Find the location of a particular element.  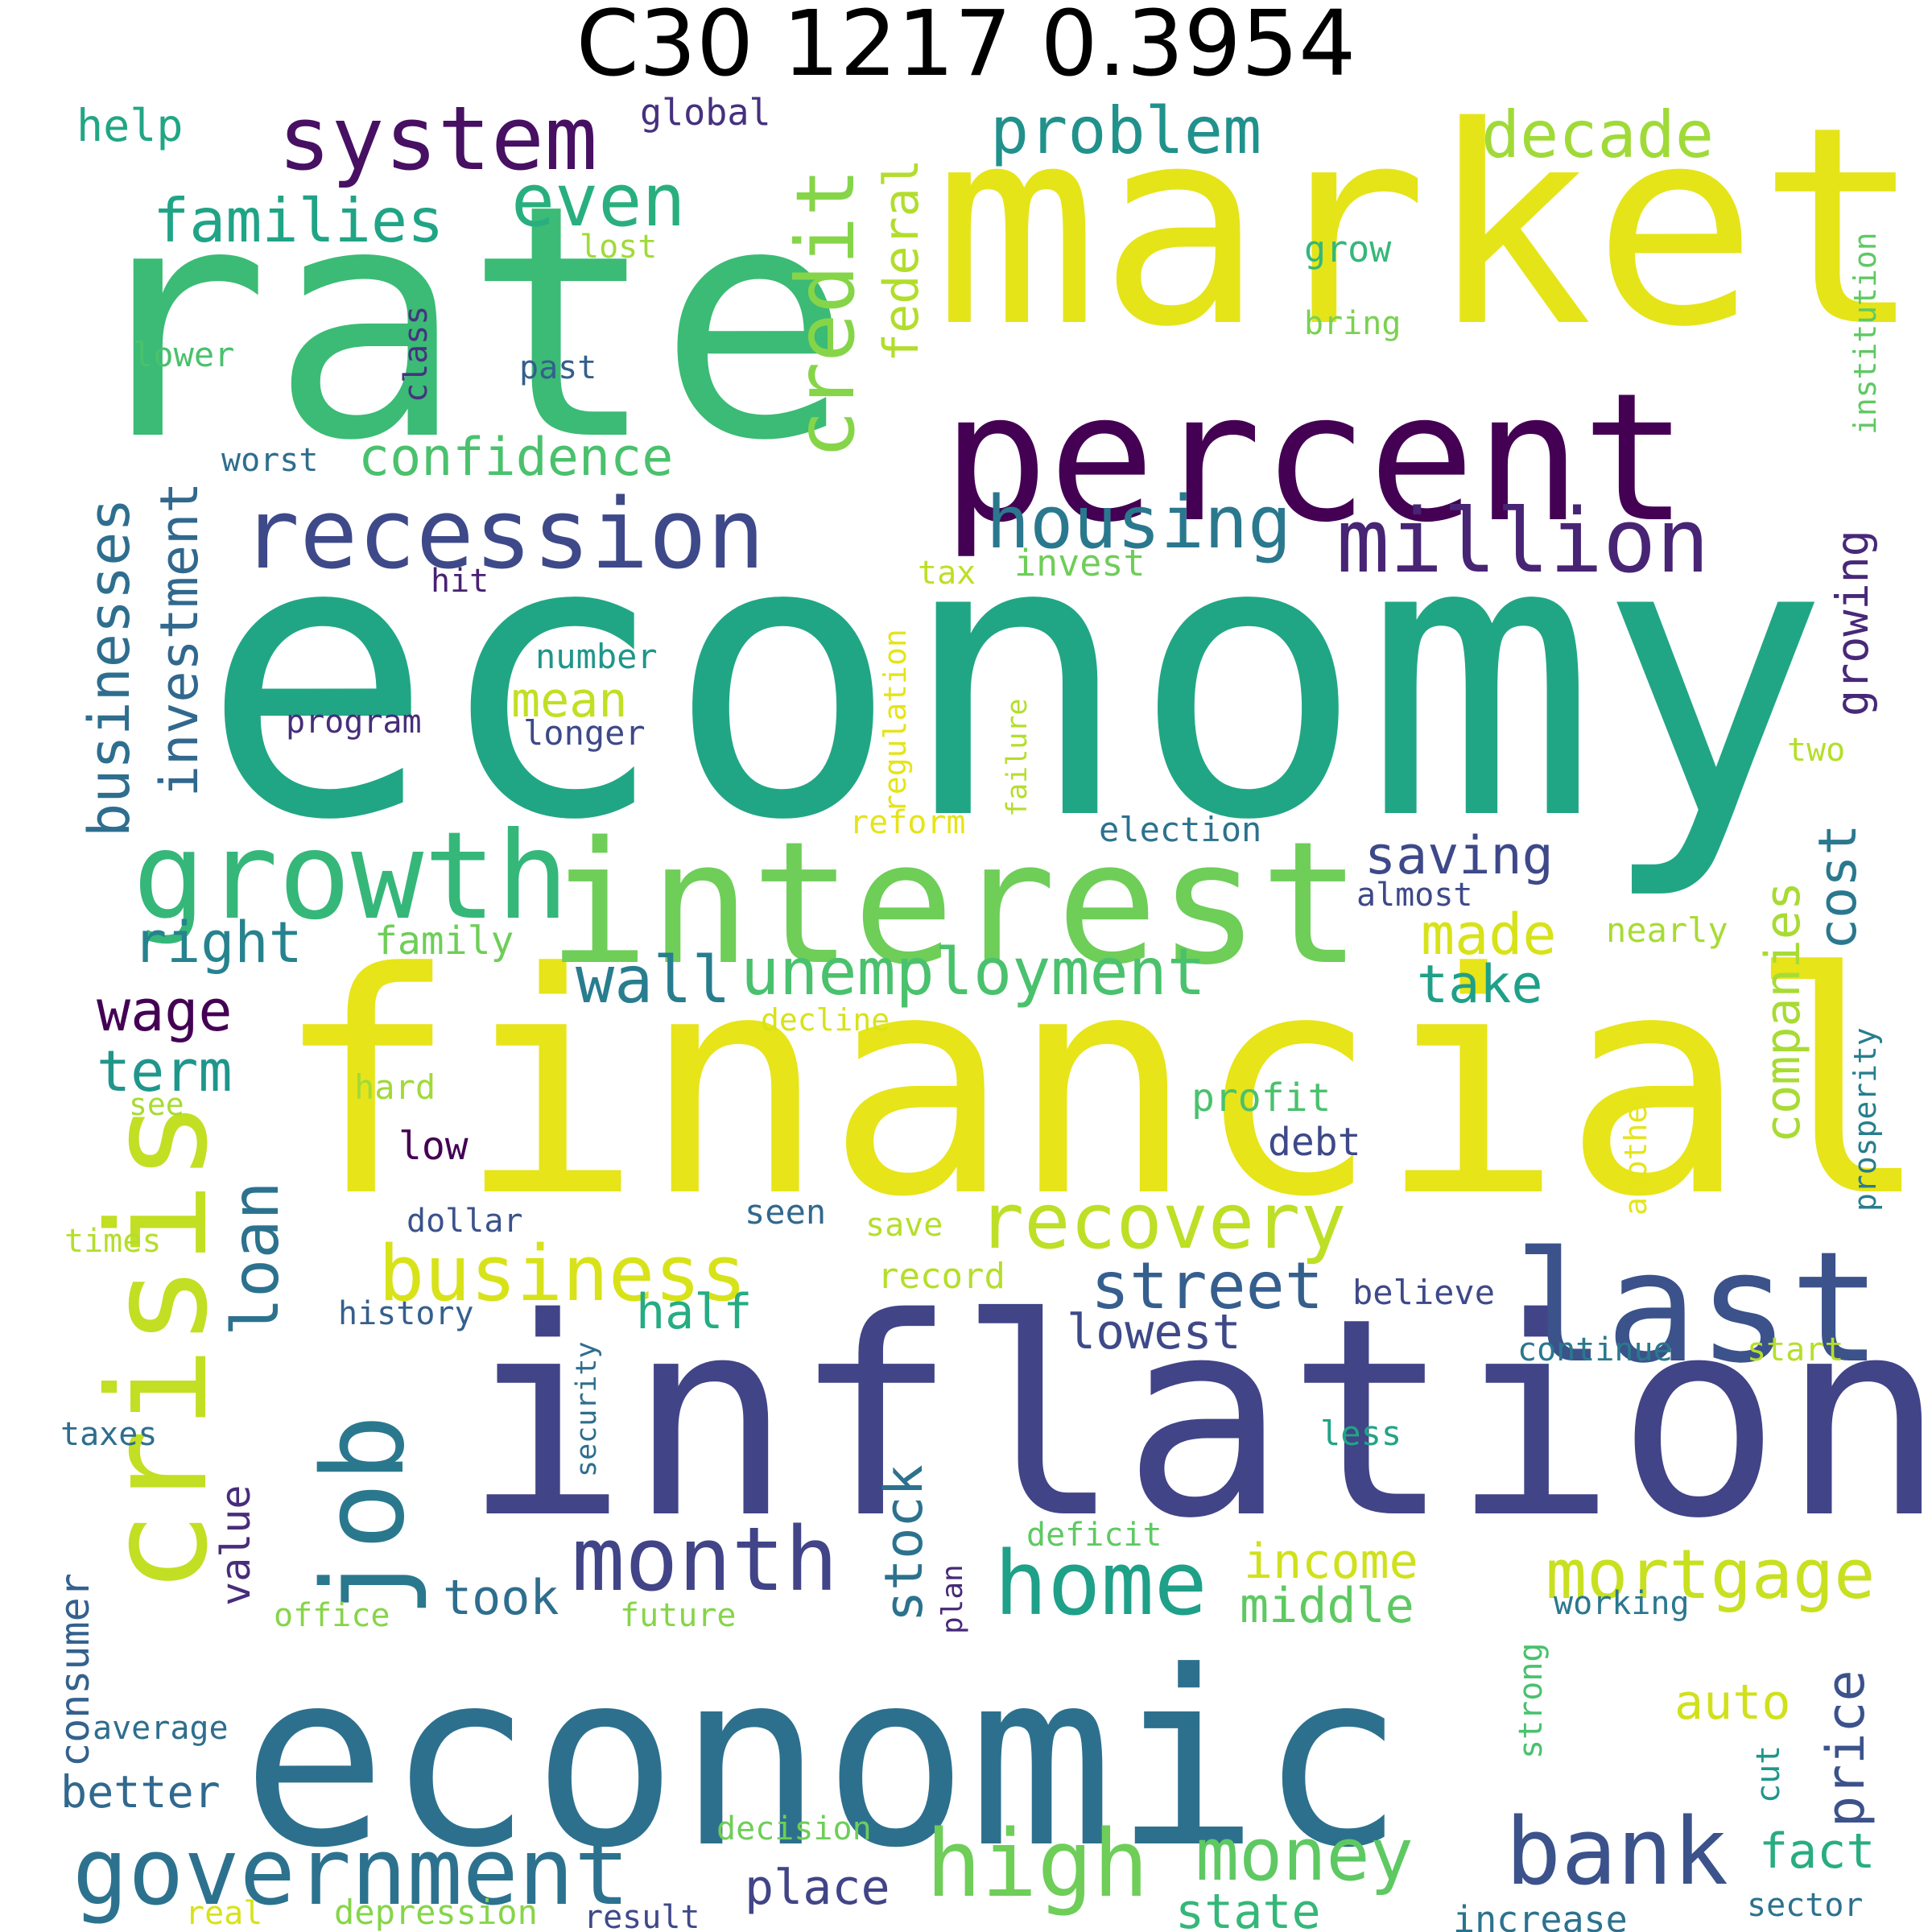

word-unemployment: unemployment is located at coordinates (973, 972).